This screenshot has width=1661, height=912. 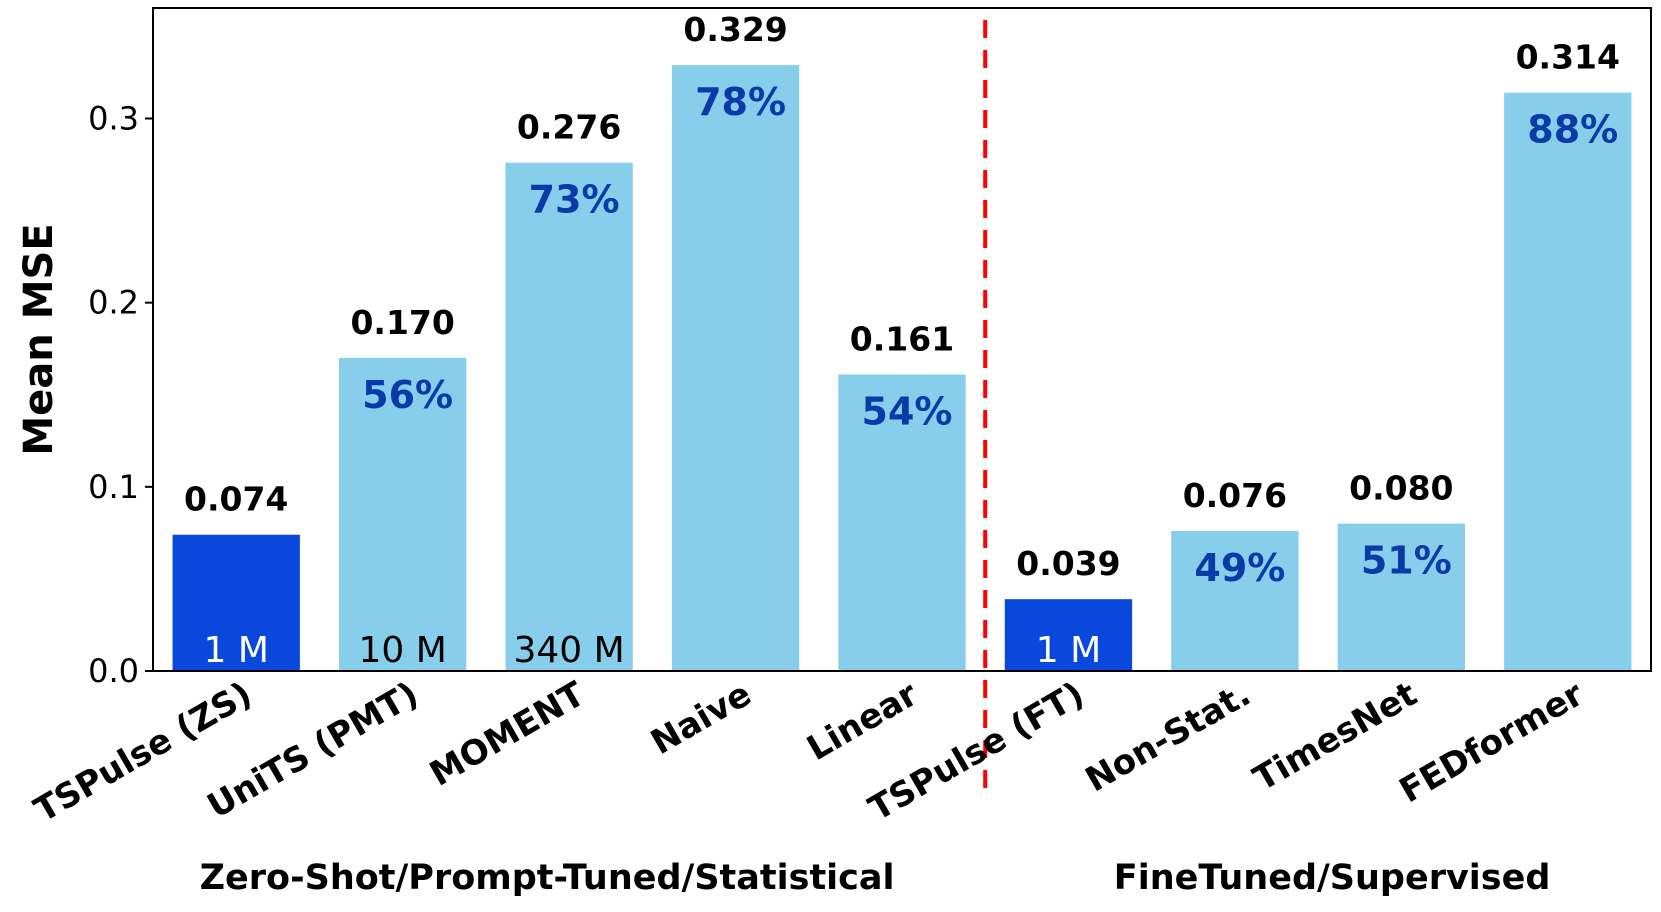 What do you see at coordinates (113, 671) in the screenshot?
I see `y-tick-label: 0.0` at bounding box center [113, 671].